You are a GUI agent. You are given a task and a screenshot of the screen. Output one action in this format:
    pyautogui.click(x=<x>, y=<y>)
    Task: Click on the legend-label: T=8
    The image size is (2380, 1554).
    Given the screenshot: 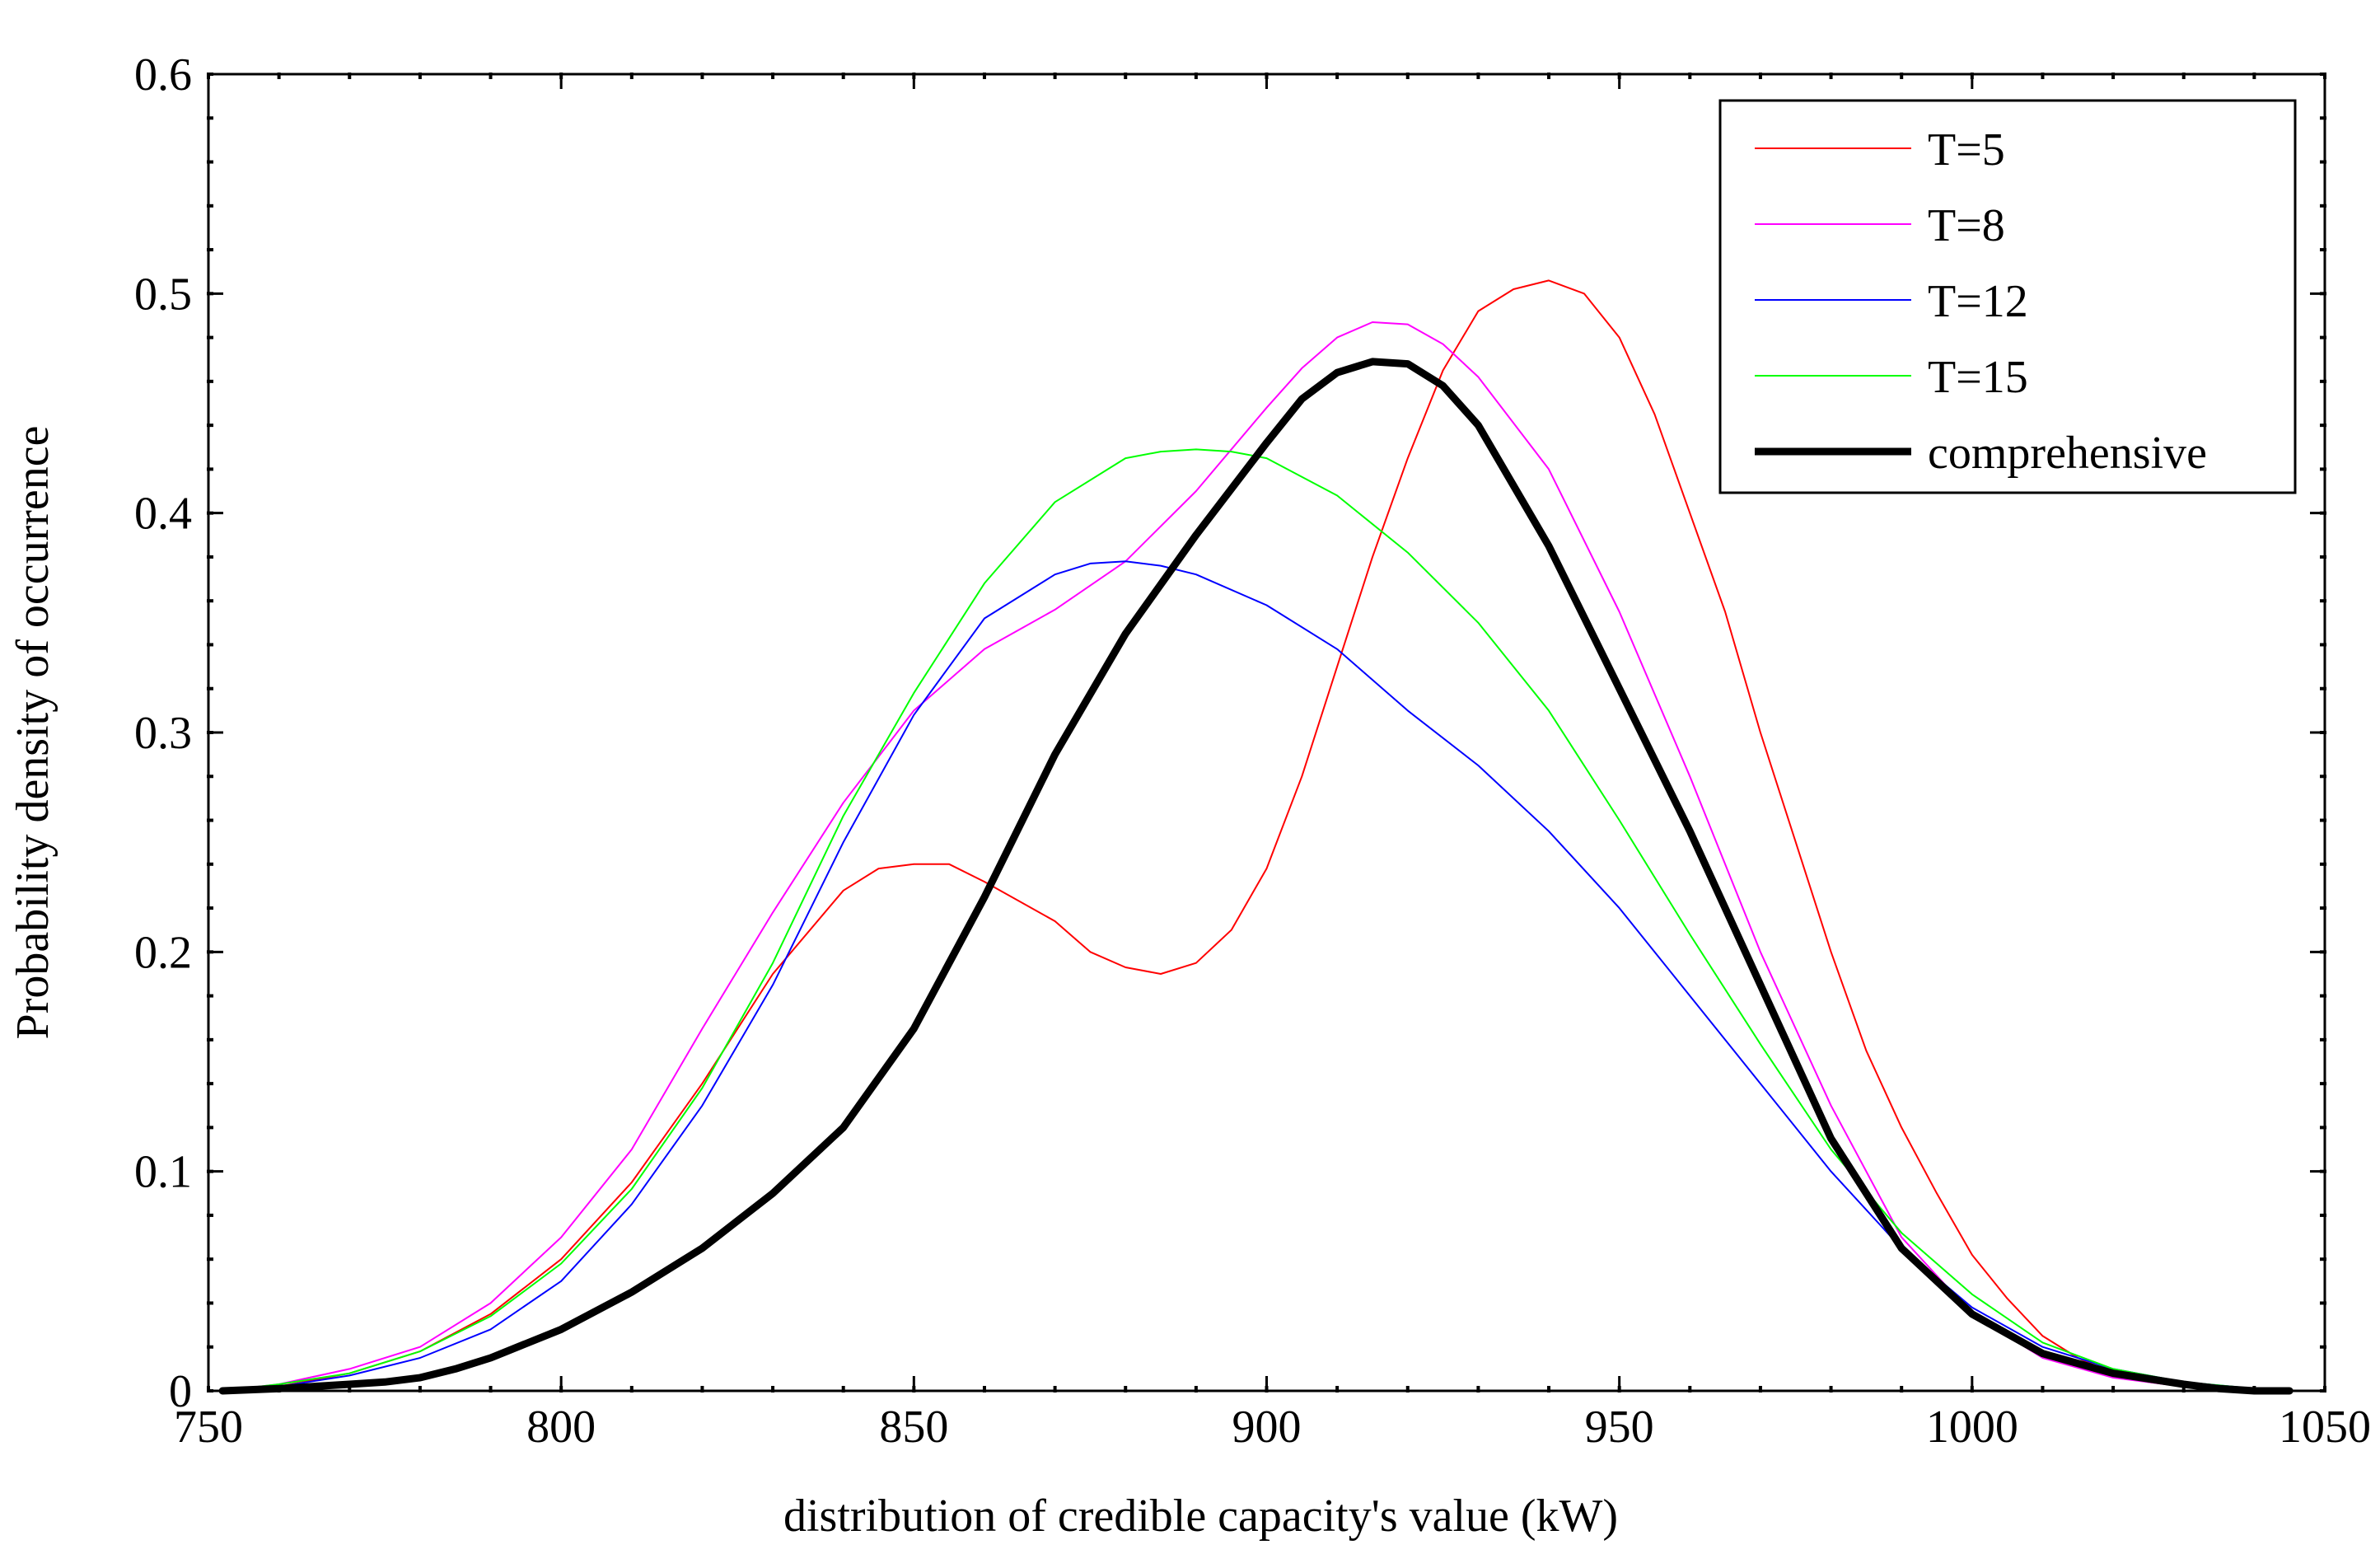 What is the action you would take?
    pyautogui.click(x=1966, y=225)
    